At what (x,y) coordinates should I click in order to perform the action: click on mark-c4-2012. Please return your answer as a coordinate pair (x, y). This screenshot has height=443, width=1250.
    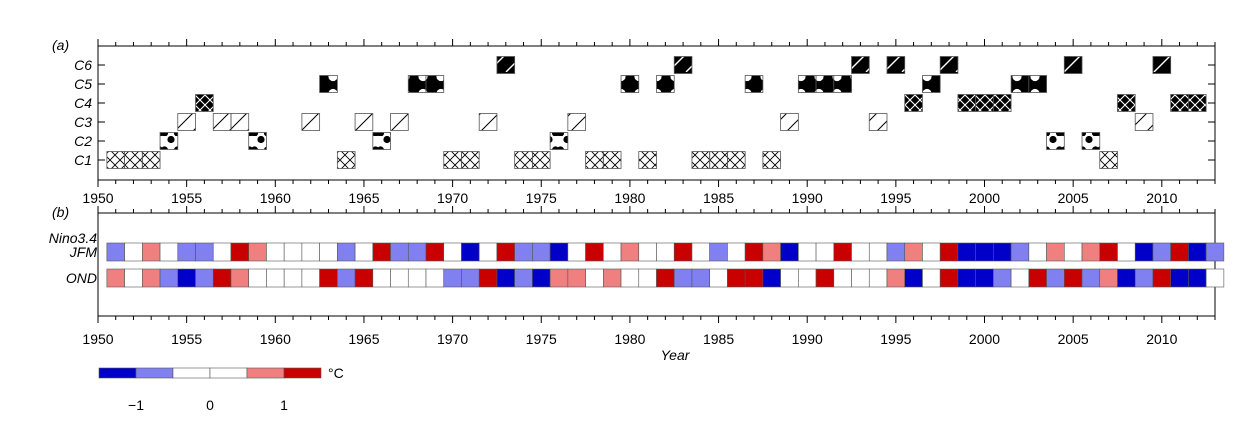
    Looking at the image, I should click on (1197, 103).